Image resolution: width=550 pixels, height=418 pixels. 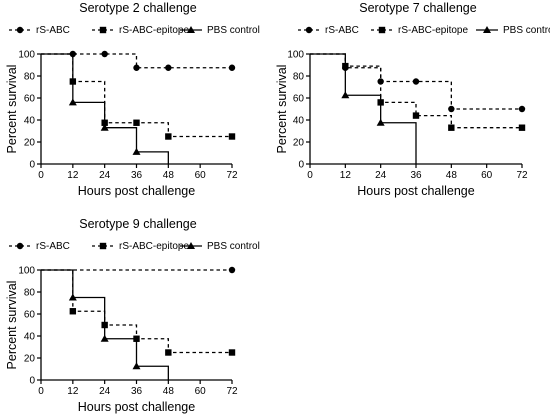 What do you see at coordinates (137, 224) in the screenshot?
I see `chart-title: Serotype 9 challenge` at bounding box center [137, 224].